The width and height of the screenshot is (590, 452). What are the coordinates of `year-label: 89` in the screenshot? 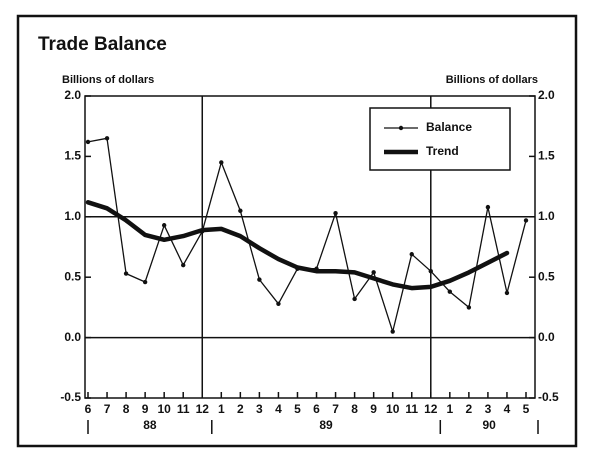 It's located at (326, 425).